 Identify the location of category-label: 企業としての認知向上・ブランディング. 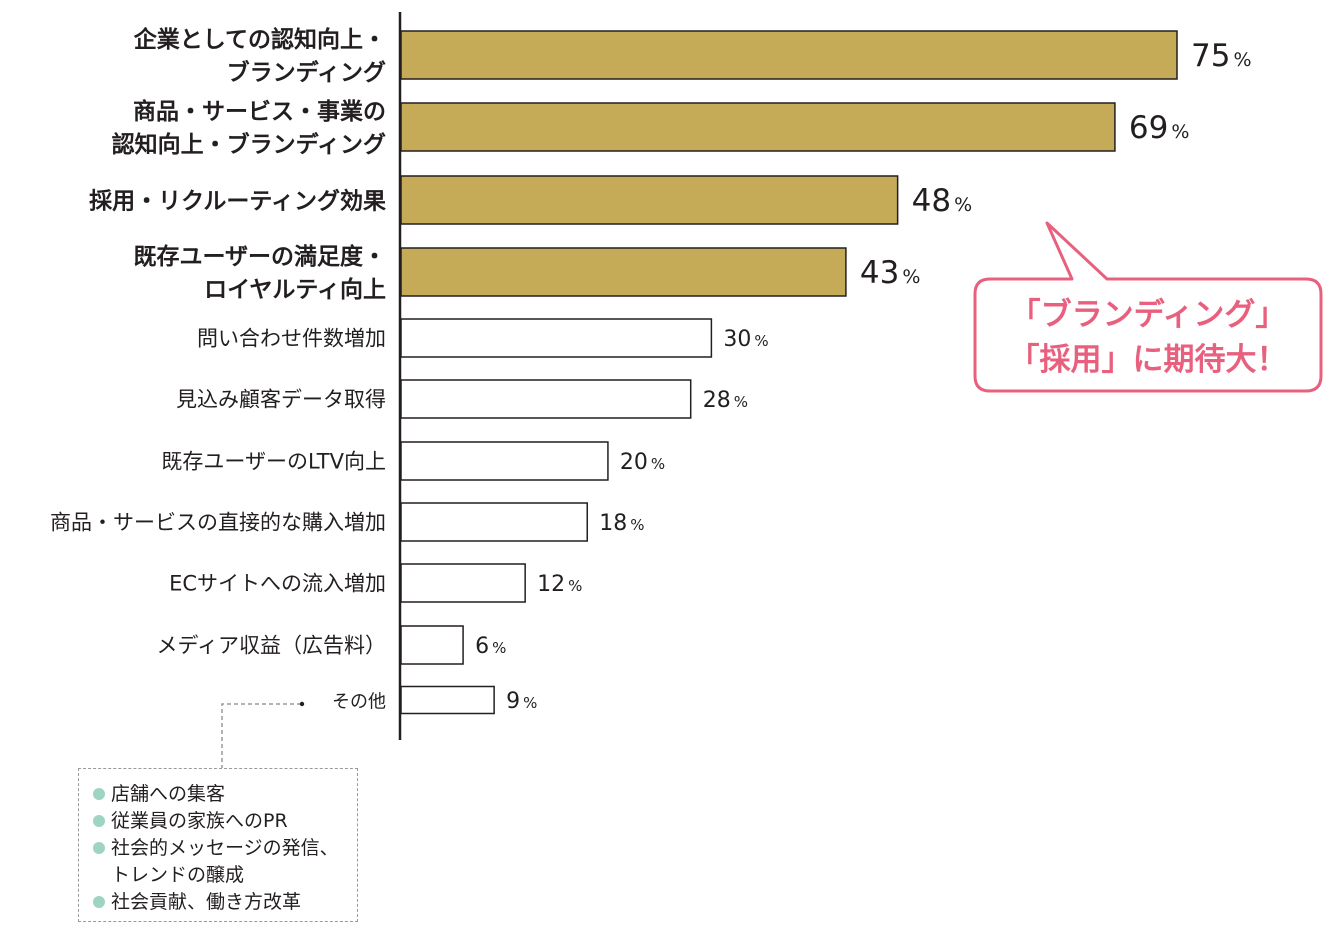
(259, 56).